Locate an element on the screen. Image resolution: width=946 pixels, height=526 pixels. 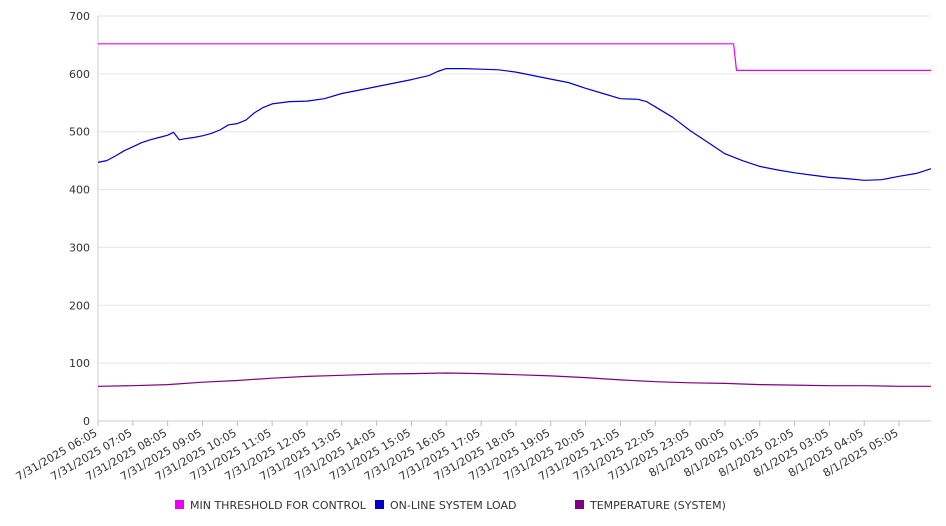
y-tick-label: 200 is located at coordinates (79, 305).